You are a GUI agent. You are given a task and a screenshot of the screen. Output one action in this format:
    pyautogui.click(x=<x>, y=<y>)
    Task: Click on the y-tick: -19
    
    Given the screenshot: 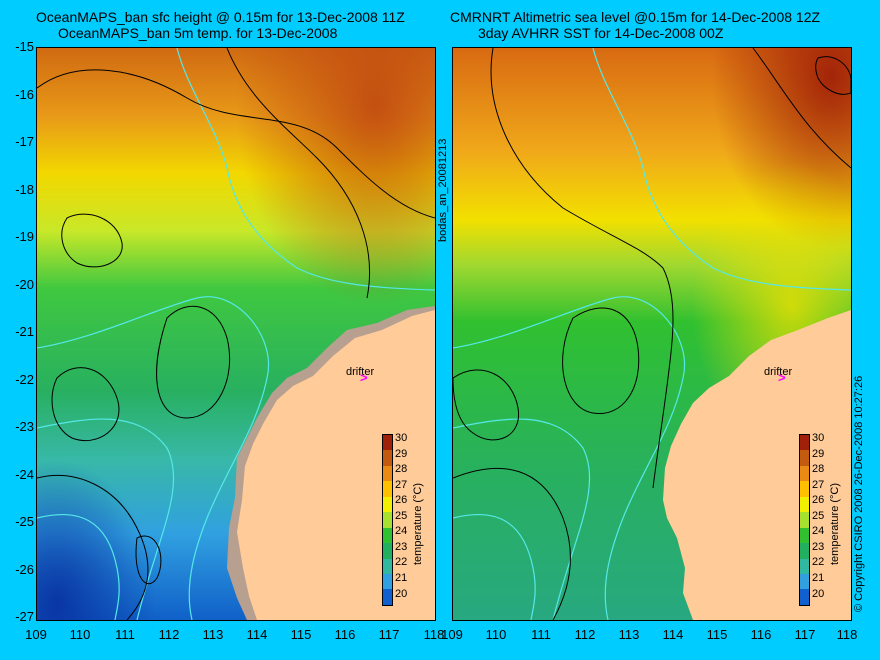 What is the action you would take?
    pyautogui.click(x=24, y=236)
    